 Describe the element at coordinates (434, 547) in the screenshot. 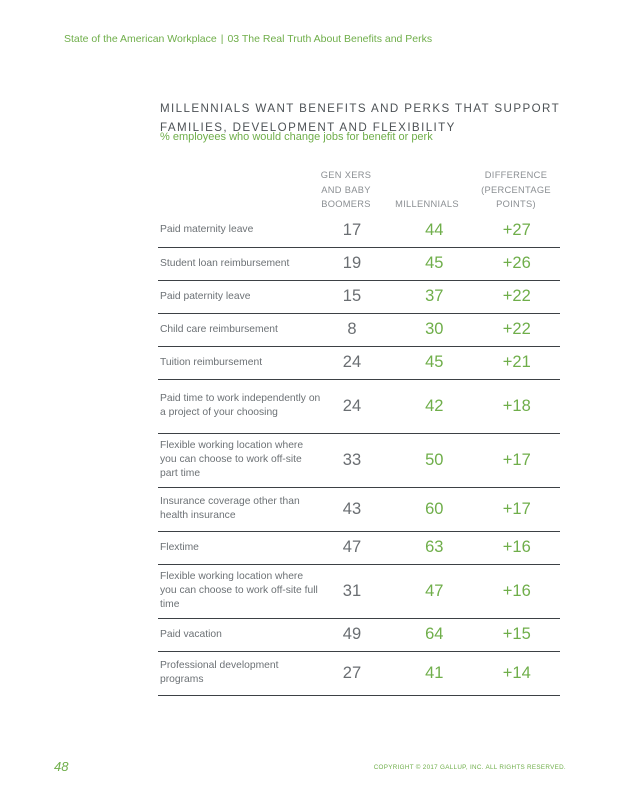

I see `millennials-value: 63` at that location.